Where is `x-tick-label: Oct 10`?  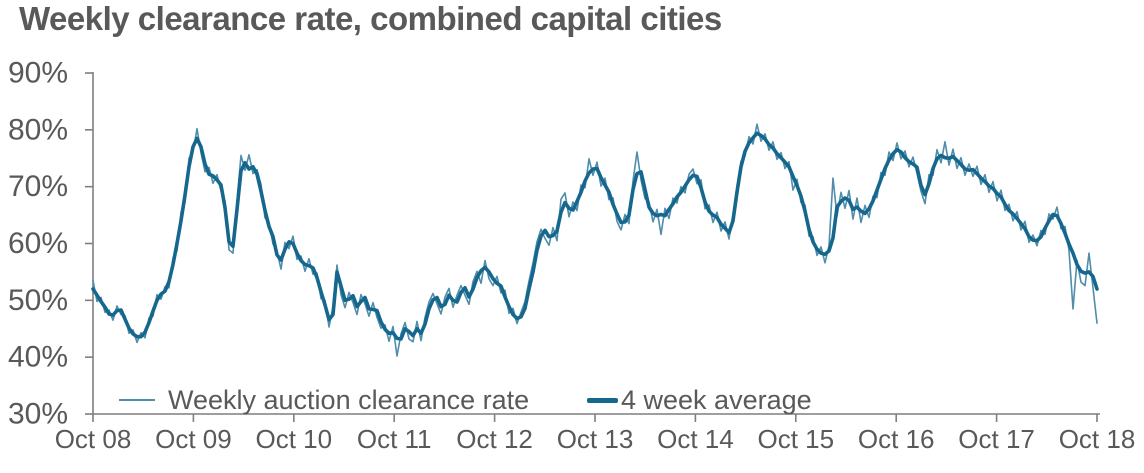
x-tick-label: Oct 10 is located at coordinates (294, 439).